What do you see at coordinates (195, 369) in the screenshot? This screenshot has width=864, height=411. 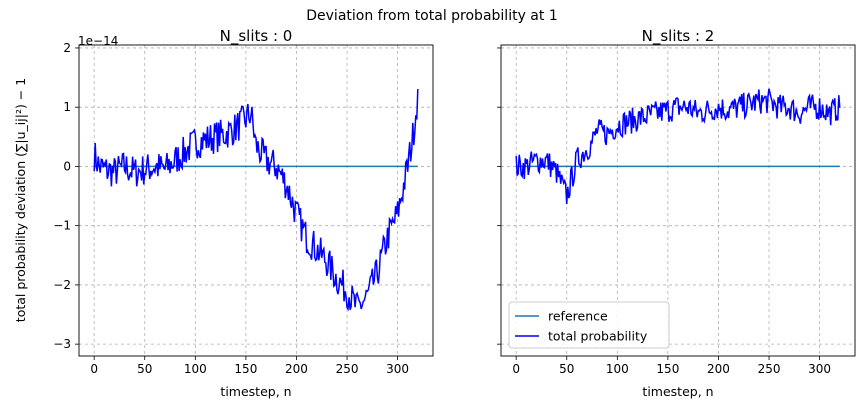 I see `left-x-tick-label: 100` at bounding box center [195, 369].